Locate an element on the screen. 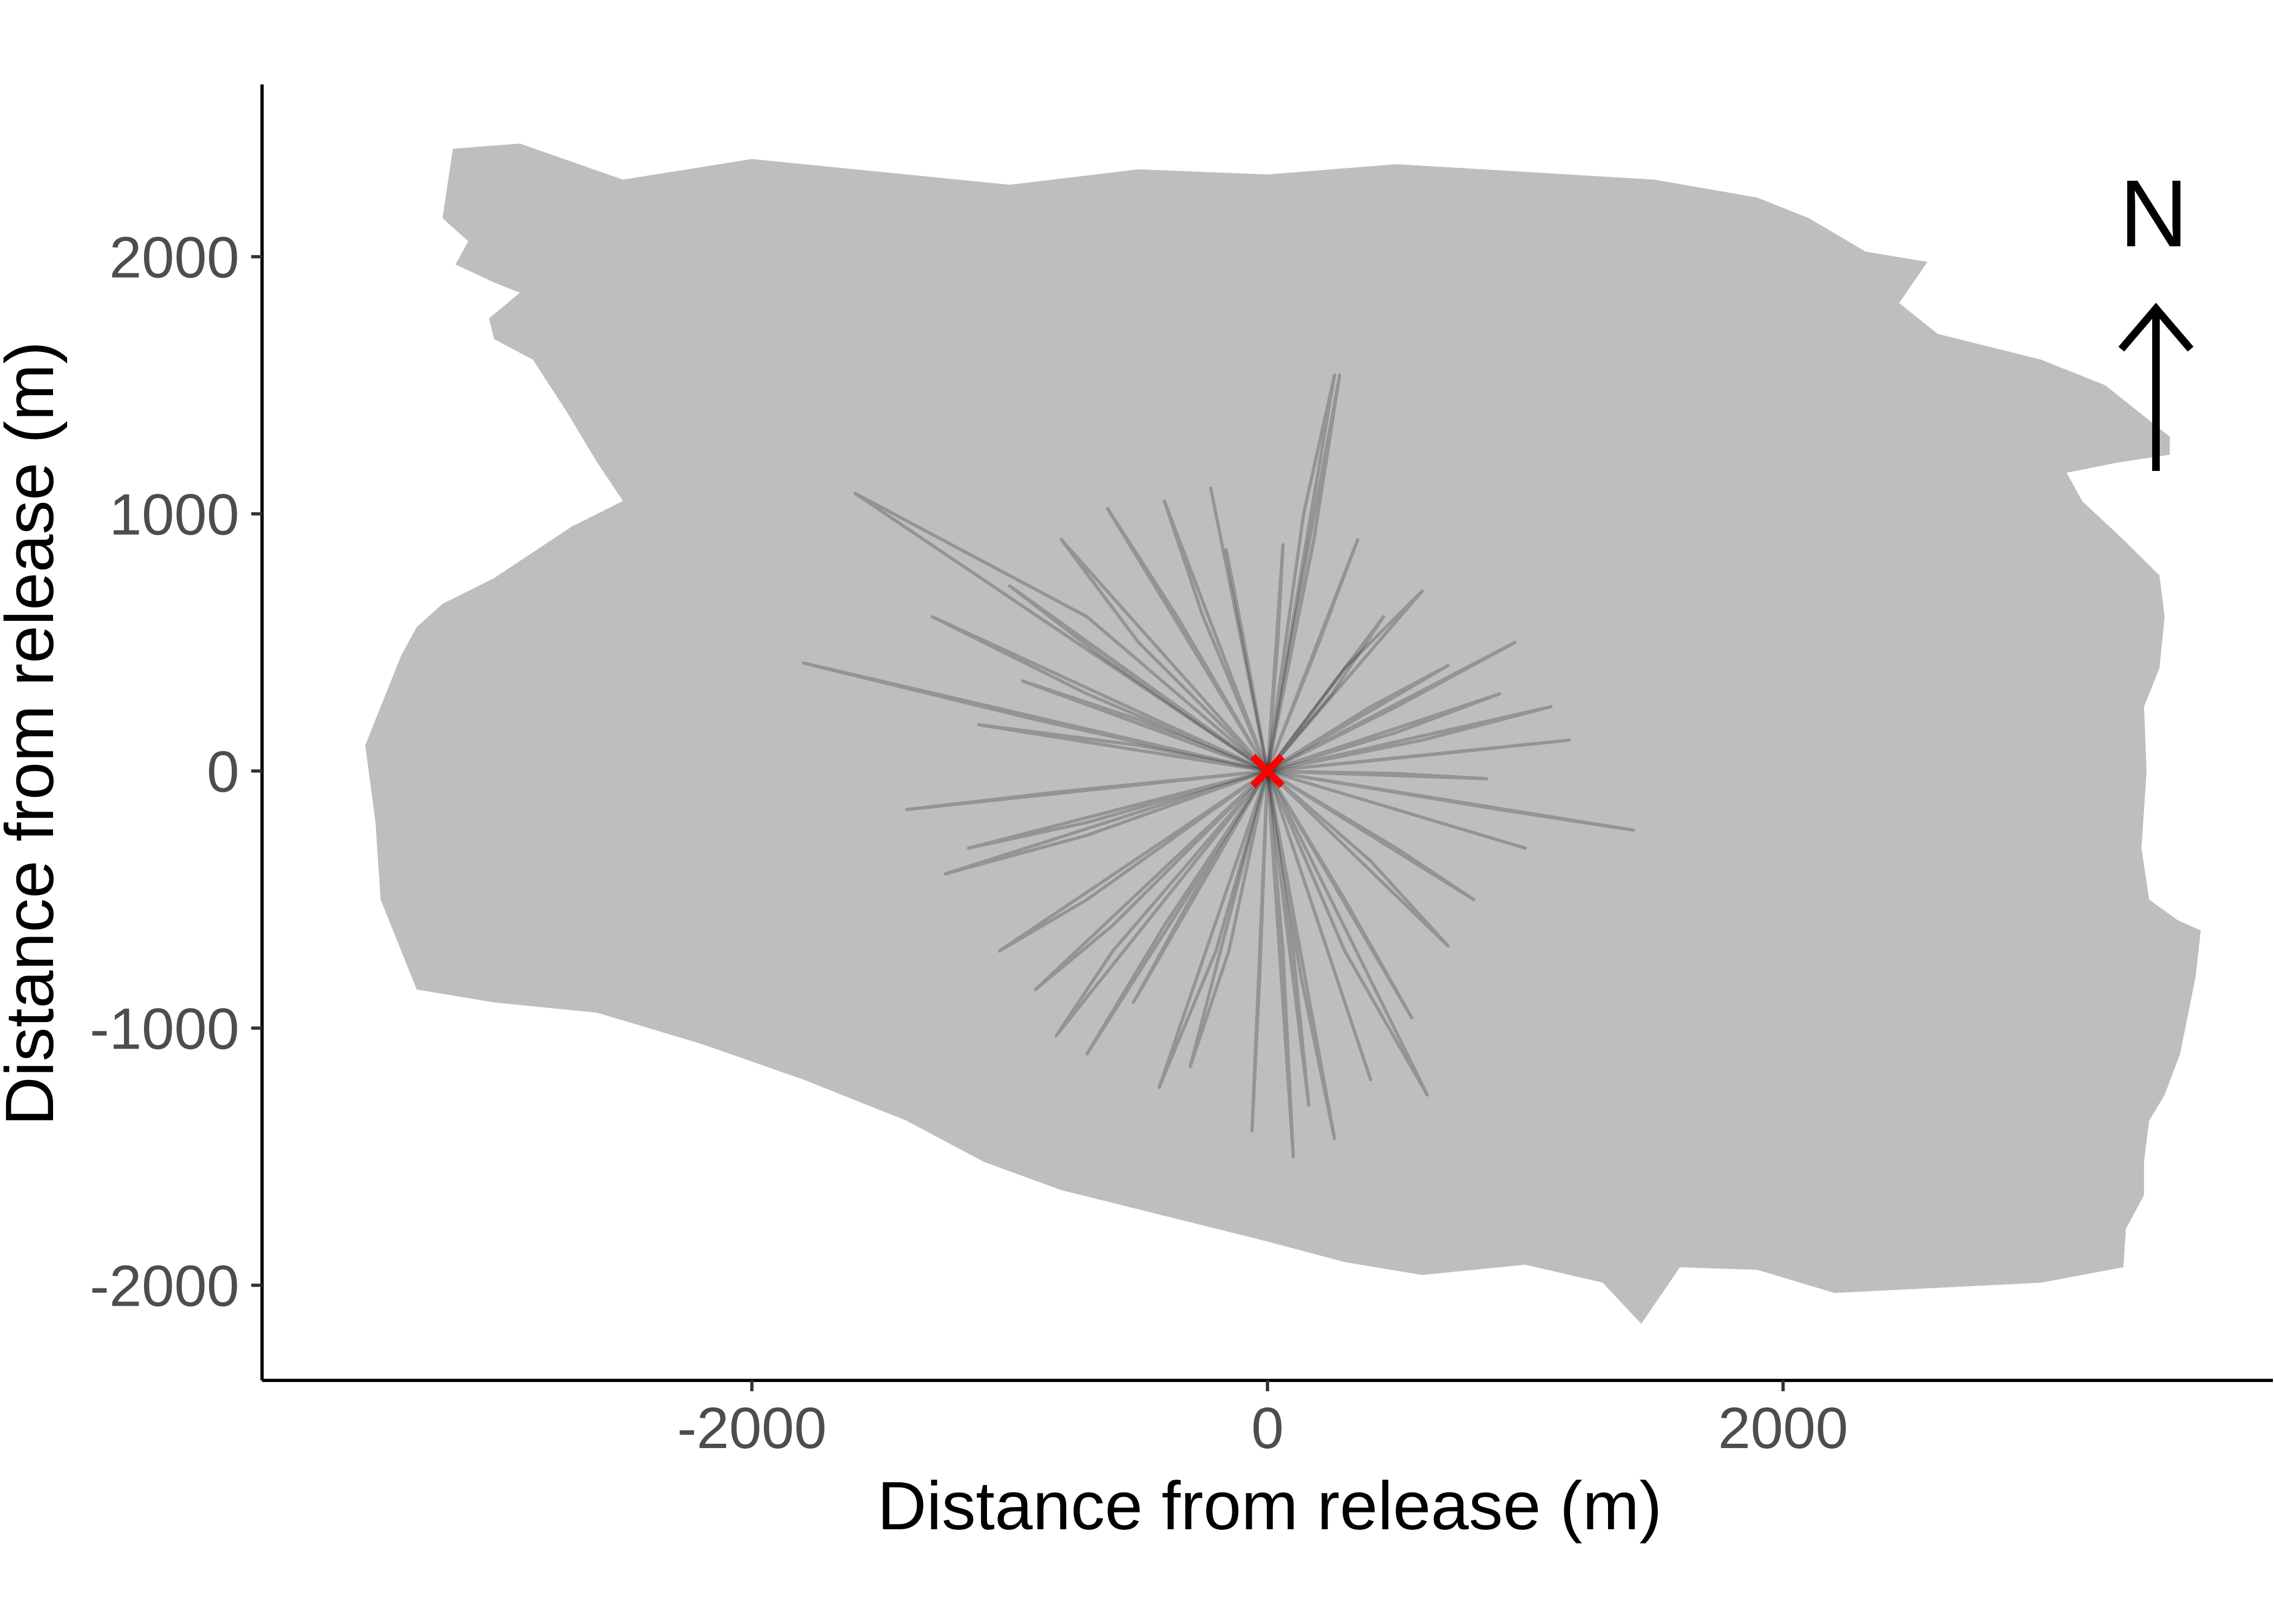 This screenshot has height=1624, width=2274. x-tick-label: -2000 is located at coordinates (752, 1428).